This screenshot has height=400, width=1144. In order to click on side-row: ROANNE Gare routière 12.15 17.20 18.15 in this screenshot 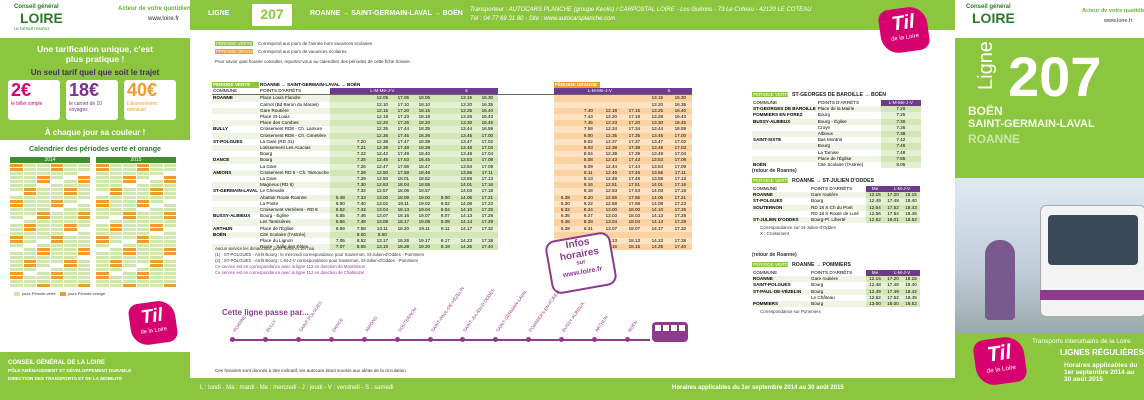, I will do `click(836, 195)`.